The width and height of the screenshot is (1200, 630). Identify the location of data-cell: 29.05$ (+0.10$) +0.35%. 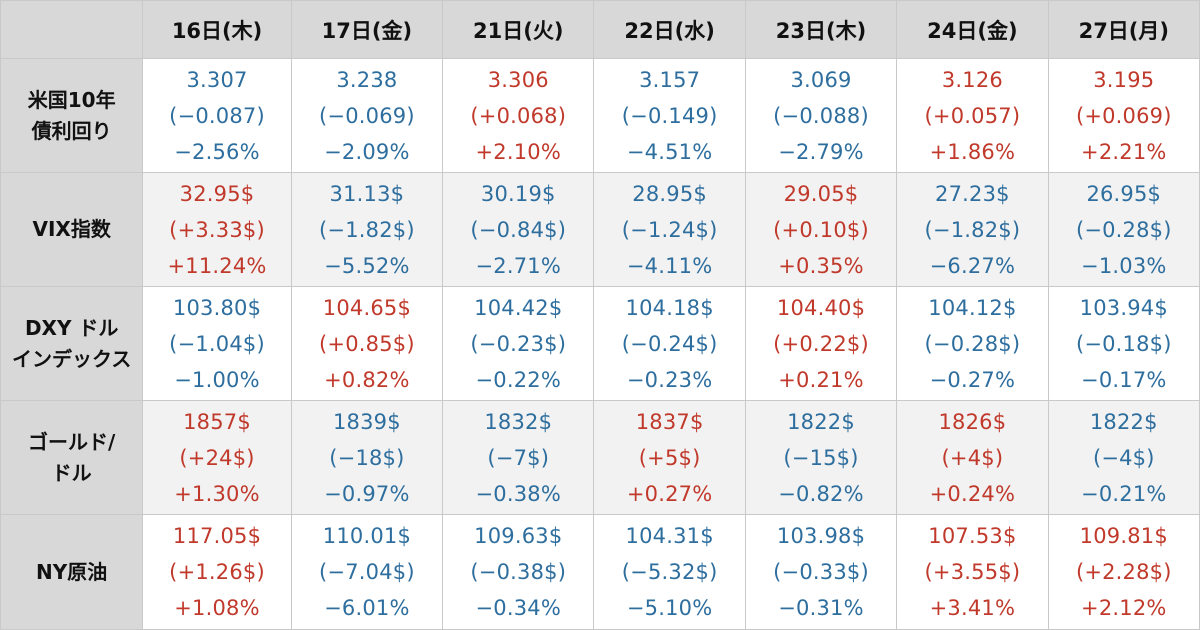
(821, 229).